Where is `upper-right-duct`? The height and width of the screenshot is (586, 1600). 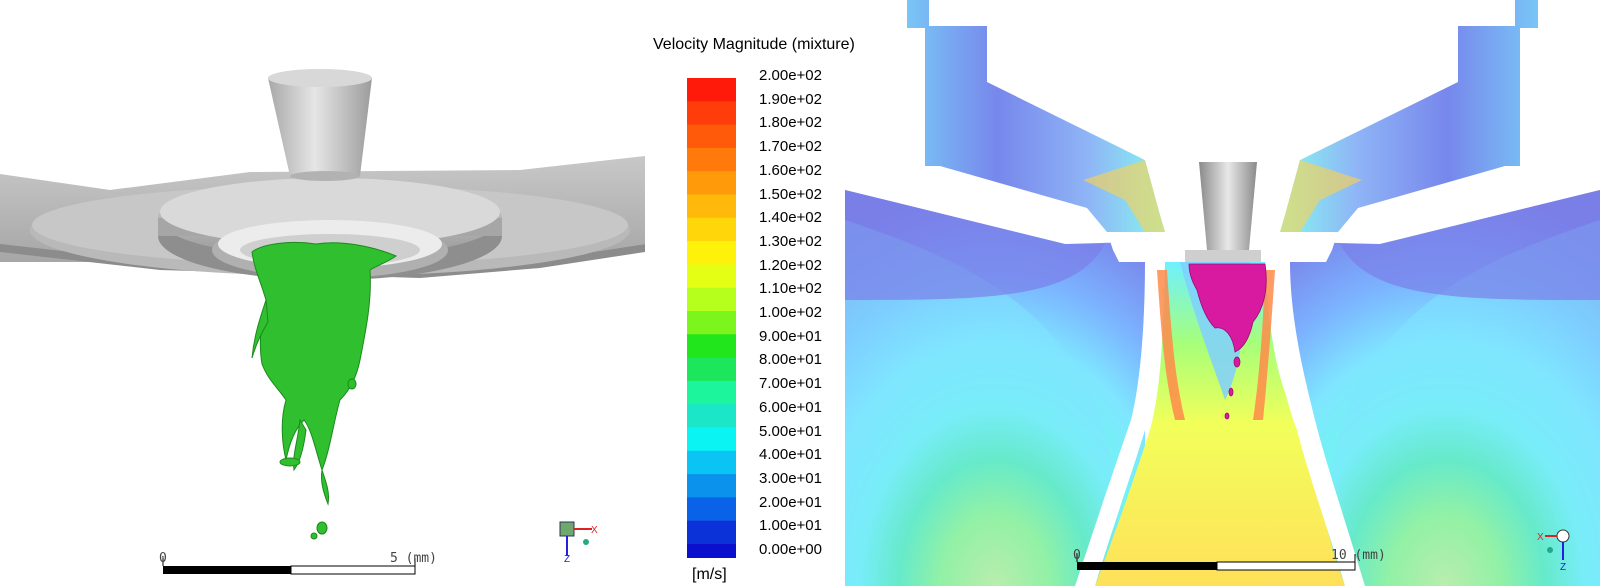 upper-right-duct is located at coordinates (1409, 116).